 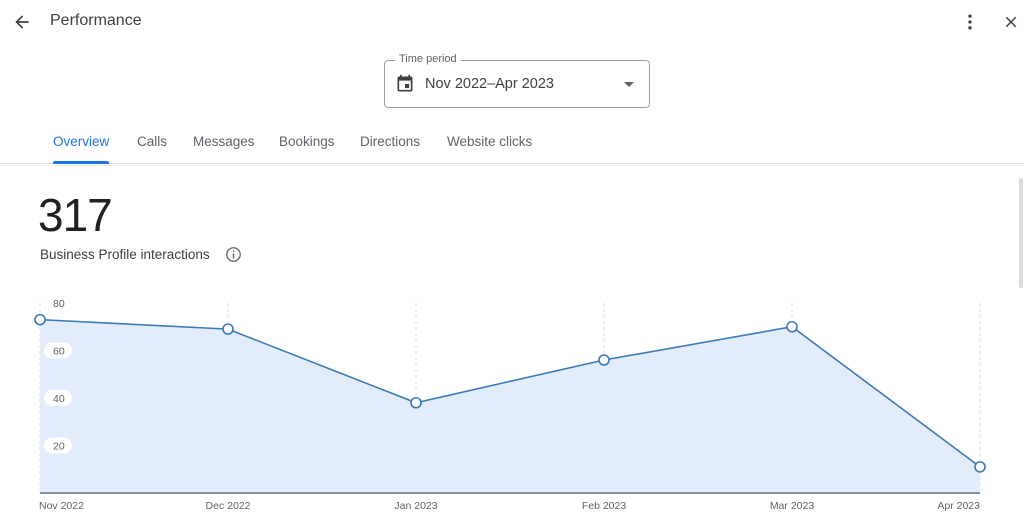 I want to click on tab-calls: Calls, so click(x=152, y=149).